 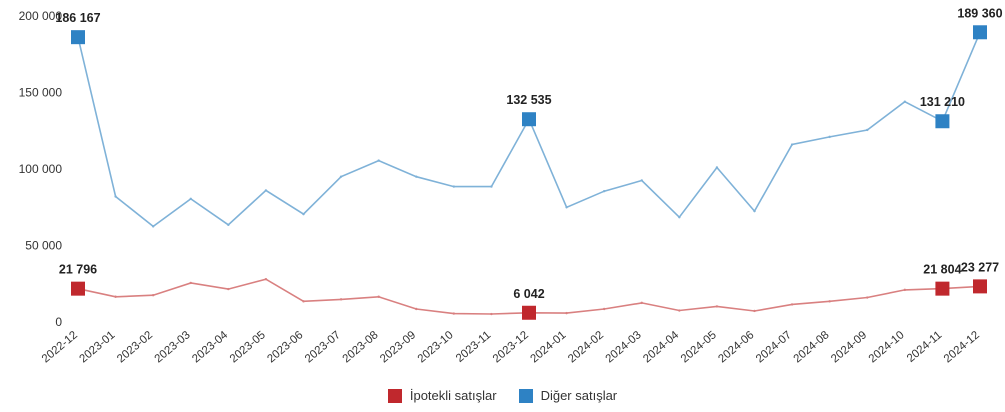 What do you see at coordinates (97, 347) in the screenshot?
I see `x-tick-label: 2023-01` at bounding box center [97, 347].